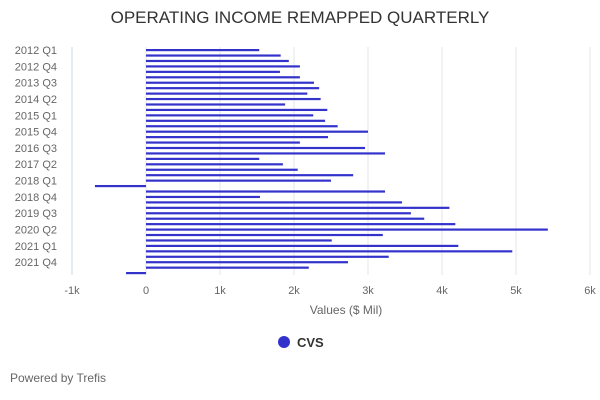 This screenshot has height=400, width=600. I want to click on x-tick-label: 3k, so click(368, 291).